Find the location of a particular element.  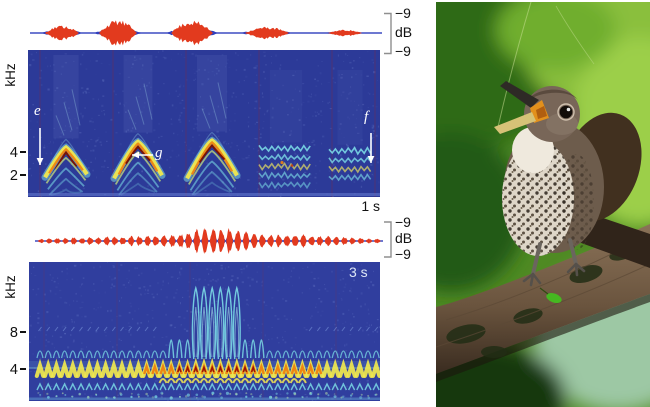

oscillogram-a is located at coordinates (206, 33).